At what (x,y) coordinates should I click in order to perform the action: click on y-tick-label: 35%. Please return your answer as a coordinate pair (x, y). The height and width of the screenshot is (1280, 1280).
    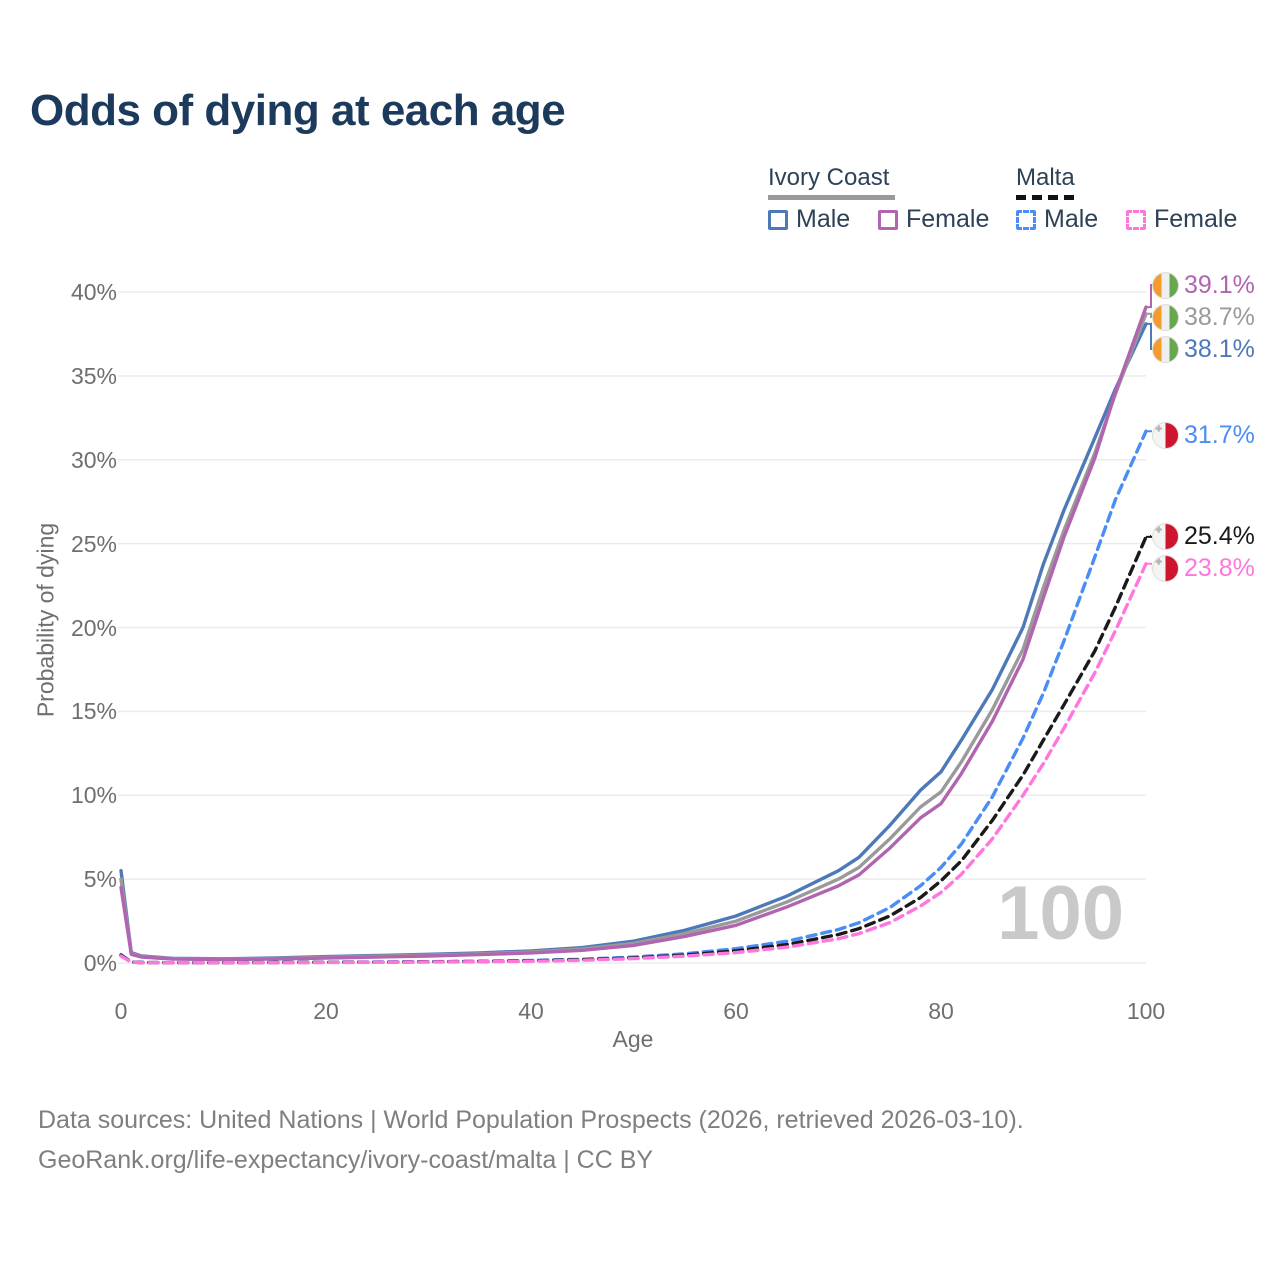
    Looking at the image, I should click on (93, 375).